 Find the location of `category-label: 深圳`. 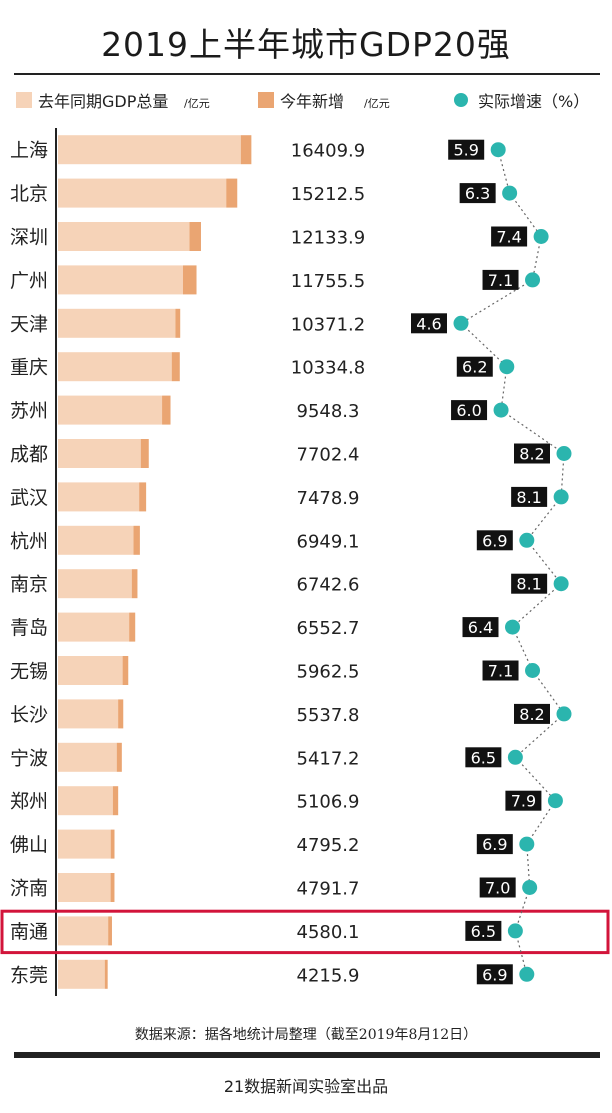

category-label: 深圳 is located at coordinates (29, 238).